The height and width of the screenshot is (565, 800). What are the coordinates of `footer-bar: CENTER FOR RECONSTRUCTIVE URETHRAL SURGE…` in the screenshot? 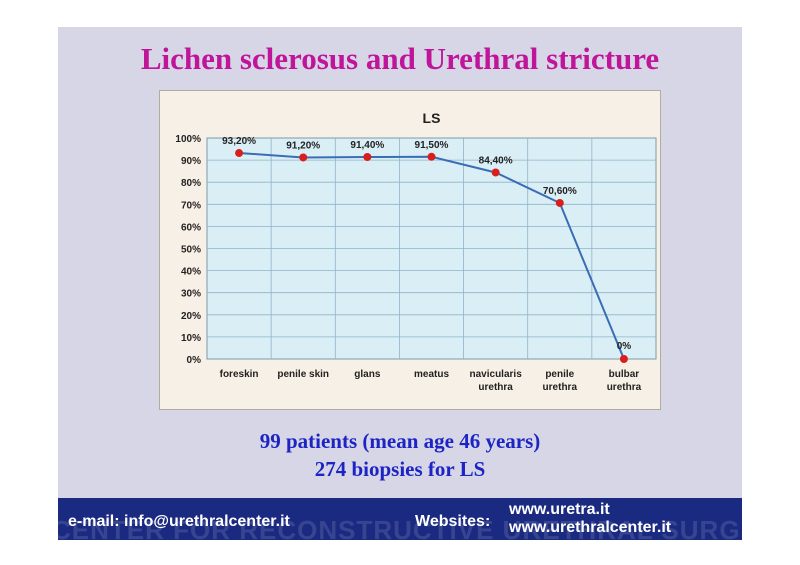 It's located at (400, 519).